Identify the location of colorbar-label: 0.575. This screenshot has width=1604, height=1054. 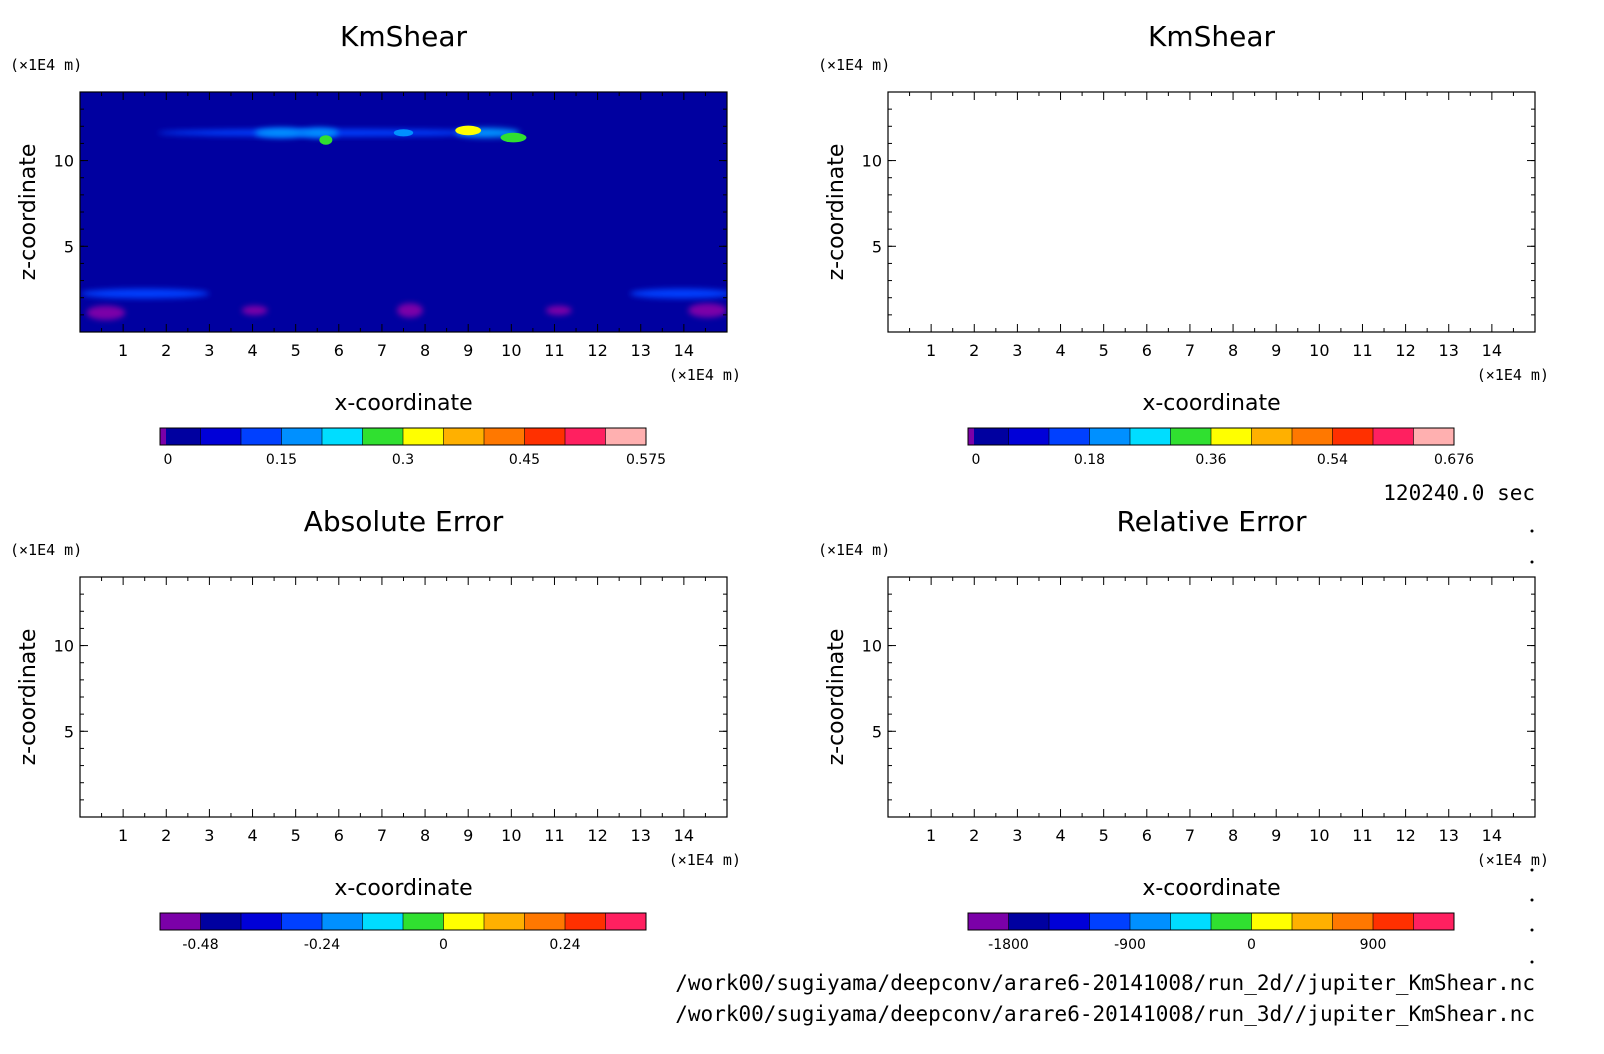
(646, 460).